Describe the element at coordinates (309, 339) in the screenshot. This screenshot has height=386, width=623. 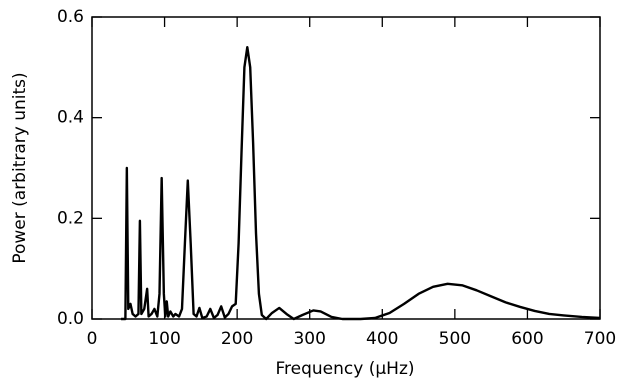
I see `x-tick-label: 300` at that location.